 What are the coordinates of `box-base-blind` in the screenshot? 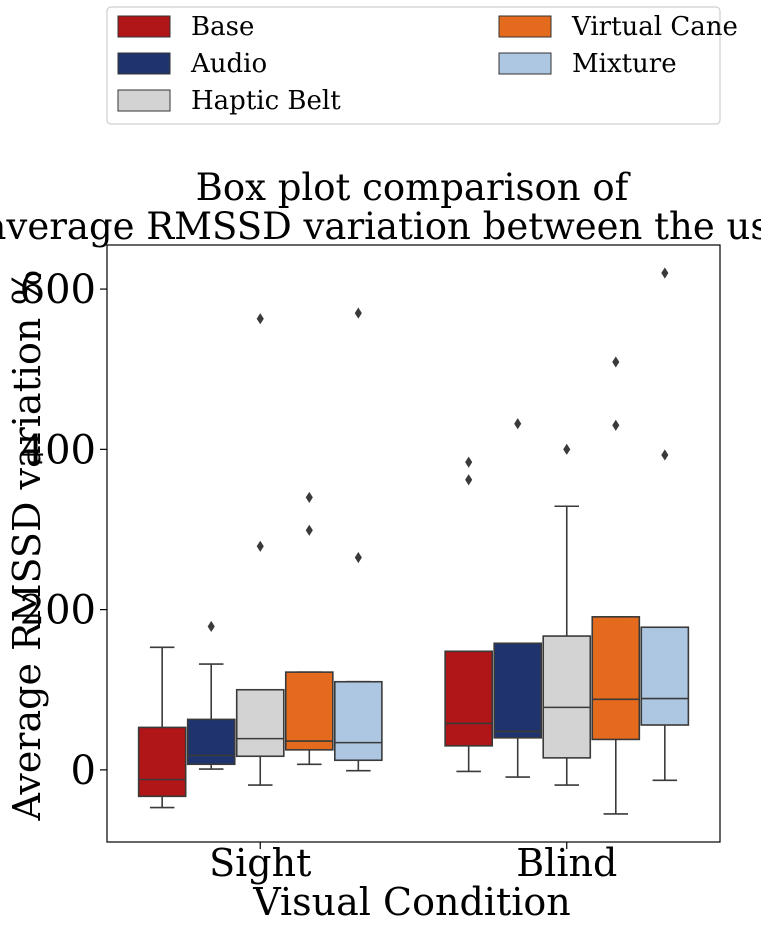 It's located at (469, 614).